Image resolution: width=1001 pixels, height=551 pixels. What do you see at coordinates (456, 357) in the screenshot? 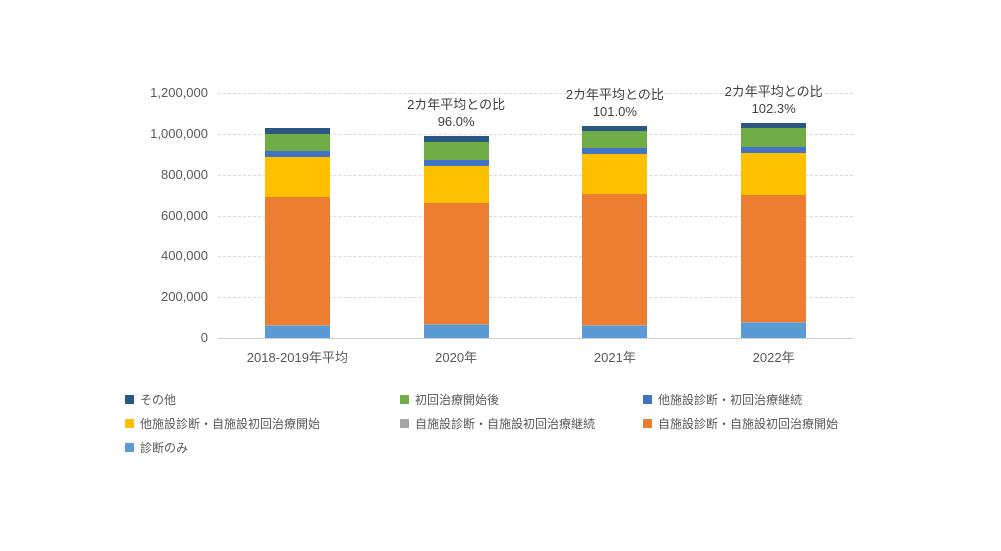
I see `x-axis-label: 2020年` at bounding box center [456, 357].